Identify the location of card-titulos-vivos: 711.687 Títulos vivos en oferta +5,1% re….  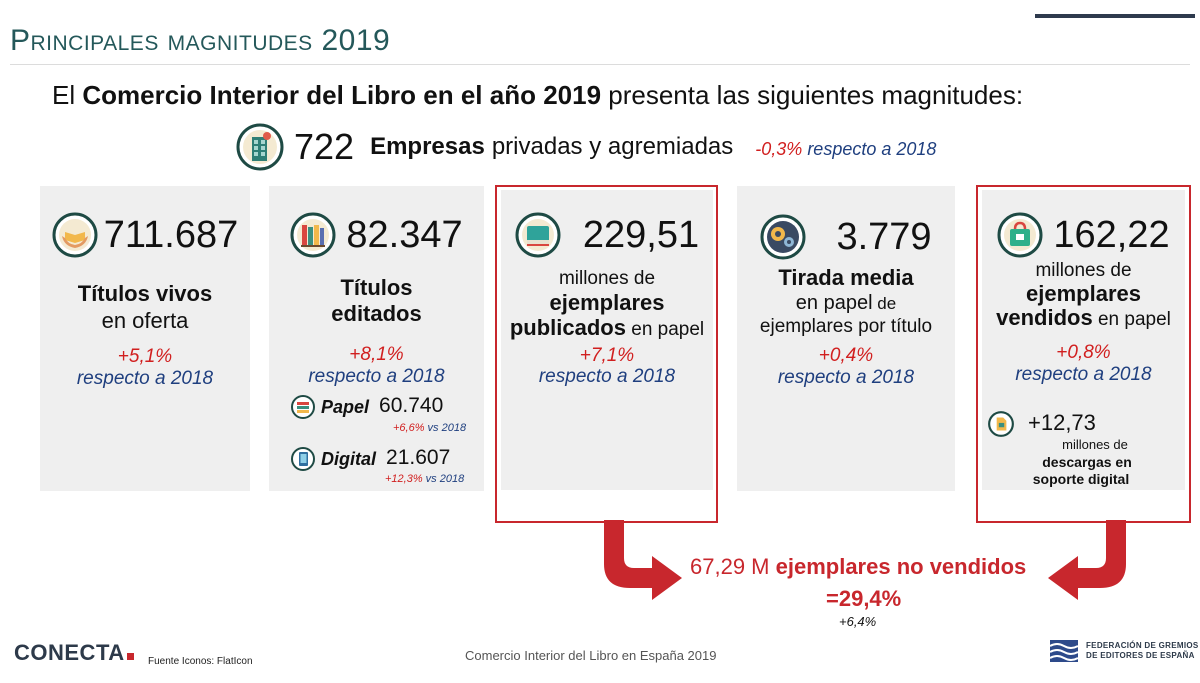
(145, 338).